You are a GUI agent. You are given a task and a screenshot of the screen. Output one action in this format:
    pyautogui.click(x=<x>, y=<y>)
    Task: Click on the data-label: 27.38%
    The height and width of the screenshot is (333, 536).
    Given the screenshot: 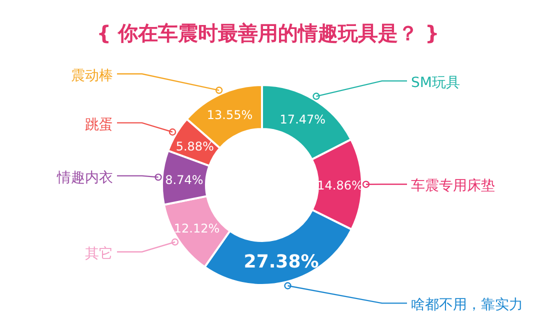 What is the action you would take?
    pyautogui.click(x=281, y=262)
    